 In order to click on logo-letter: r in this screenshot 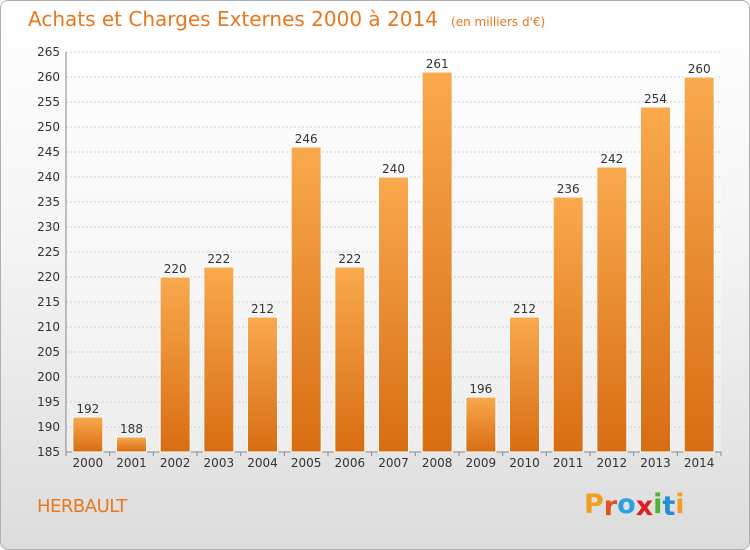, I will do `click(610, 506)`.